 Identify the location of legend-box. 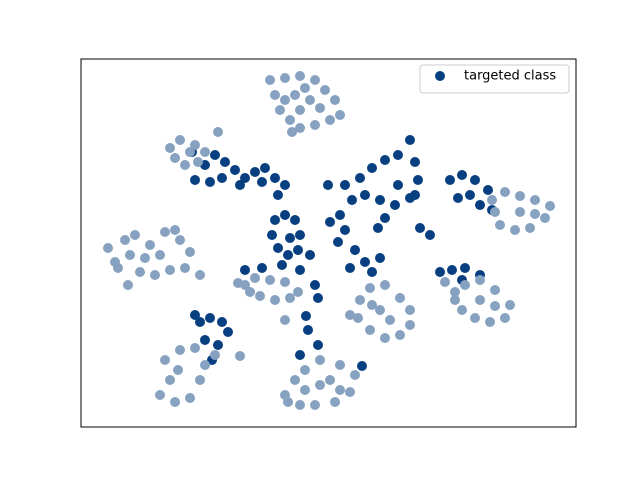
(494, 79).